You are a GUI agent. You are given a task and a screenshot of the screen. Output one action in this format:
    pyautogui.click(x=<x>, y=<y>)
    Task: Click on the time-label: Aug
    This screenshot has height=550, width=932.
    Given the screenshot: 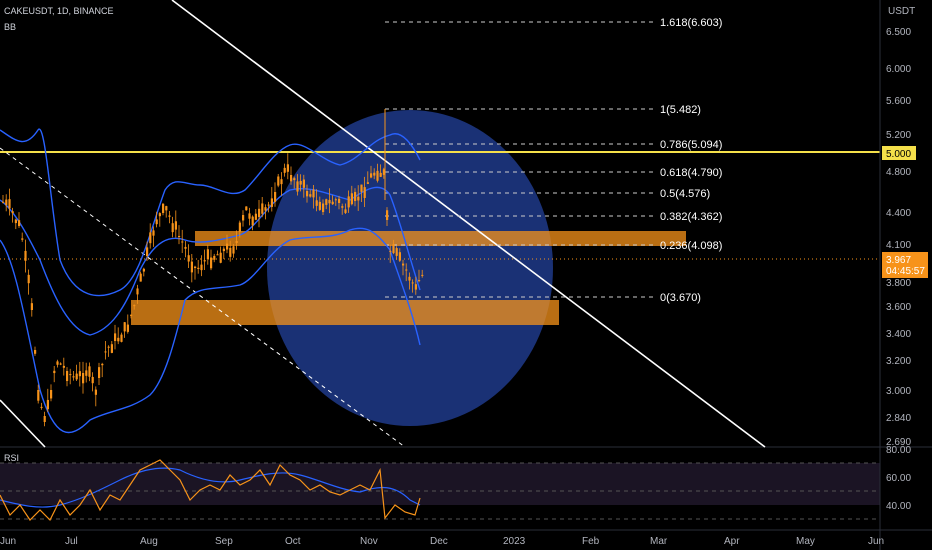 What is the action you would take?
    pyautogui.click(x=149, y=541)
    